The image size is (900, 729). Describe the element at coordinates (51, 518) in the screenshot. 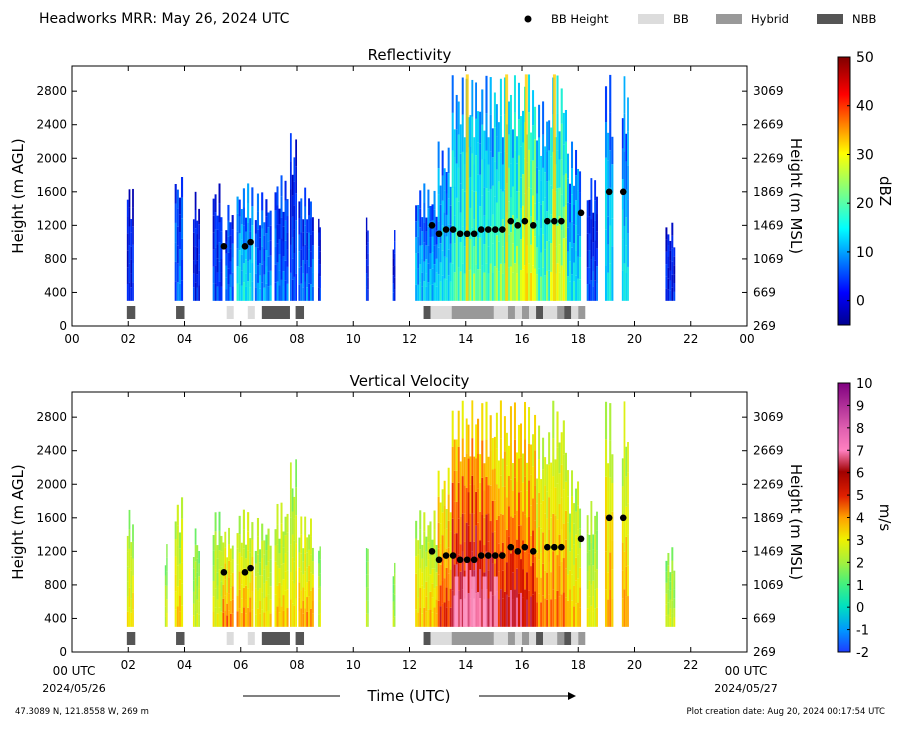

I see `y-tick-label: 1600` at that location.